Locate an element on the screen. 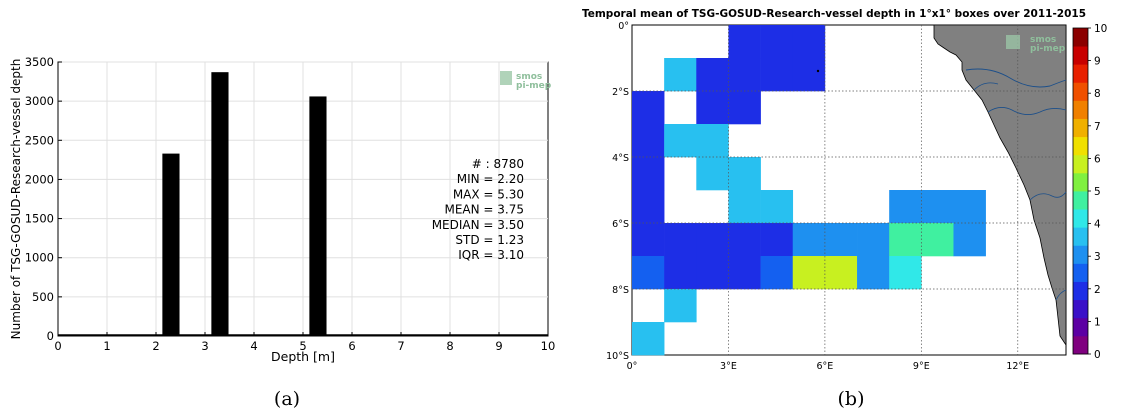  caption-a: (a) is located at coordinates (287, 399).